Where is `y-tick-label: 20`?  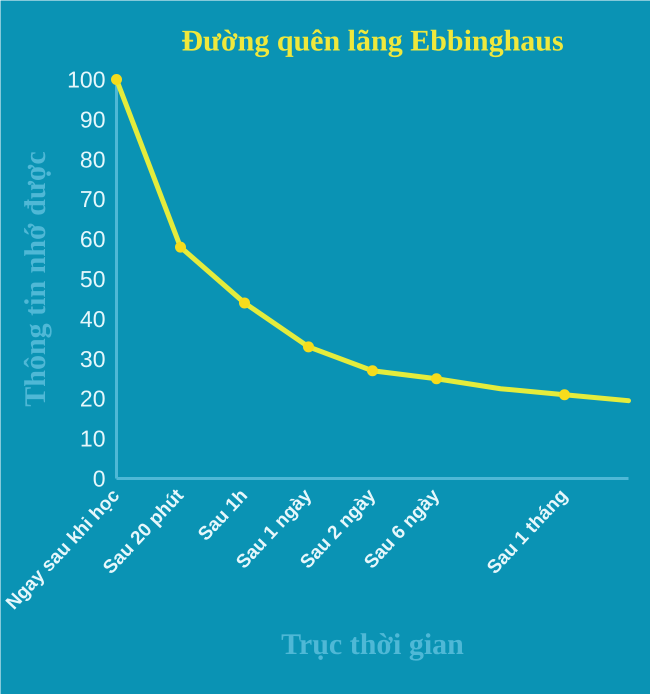
y-tick-label: 20 is located at coordinates (93, 399).